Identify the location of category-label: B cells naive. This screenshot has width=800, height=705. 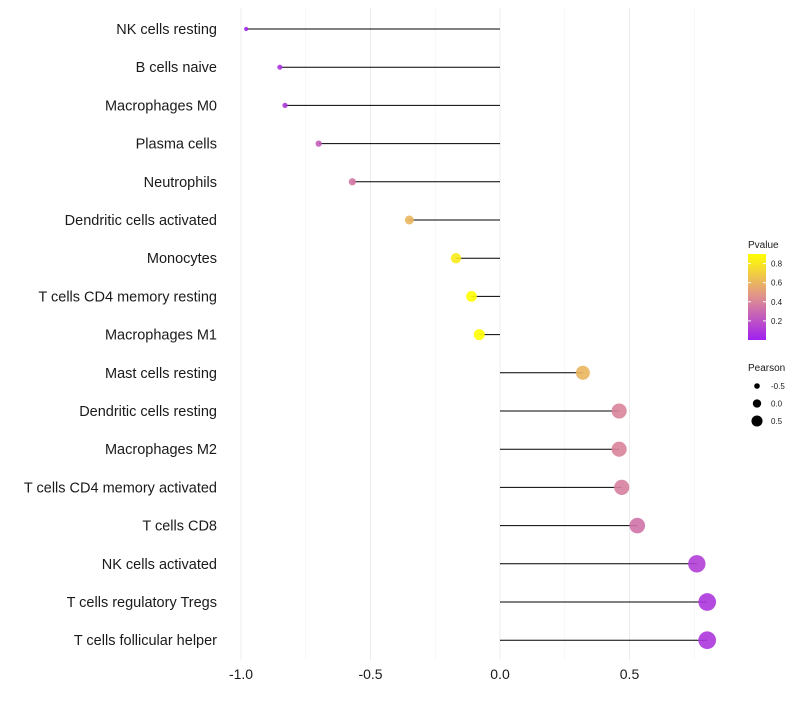
(176, 68).